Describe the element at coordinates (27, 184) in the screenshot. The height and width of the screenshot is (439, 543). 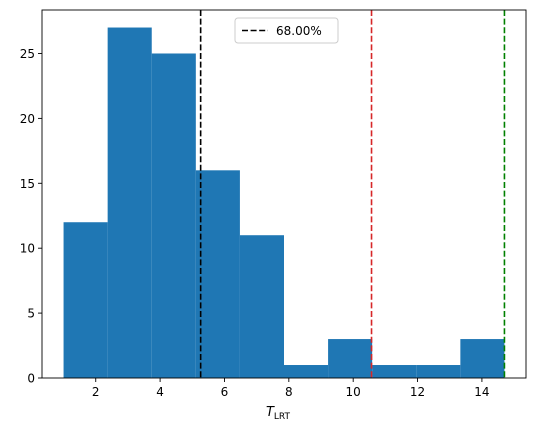
I see `y-tick-label: 15` at that location.